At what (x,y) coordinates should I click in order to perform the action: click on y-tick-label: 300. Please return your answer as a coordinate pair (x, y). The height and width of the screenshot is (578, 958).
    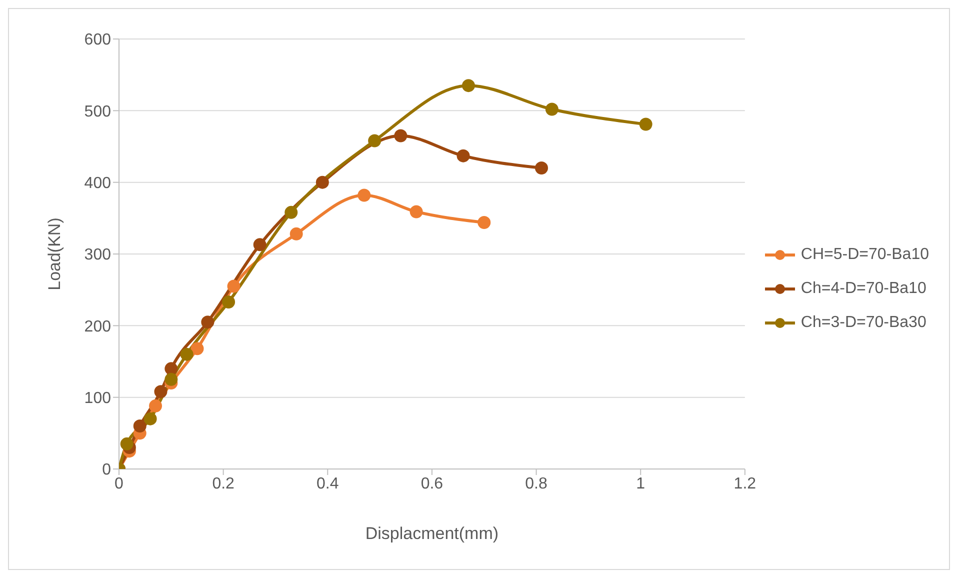
    Looking at the image, I should click on (98, 255).